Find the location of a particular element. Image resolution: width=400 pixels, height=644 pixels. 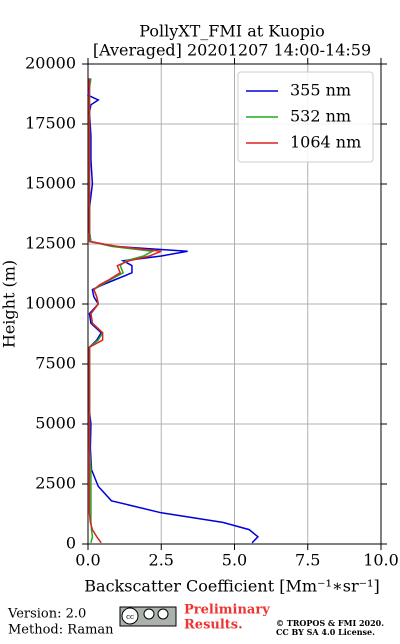

legend-label: 1064 nm is located at coordinates (325, 142).